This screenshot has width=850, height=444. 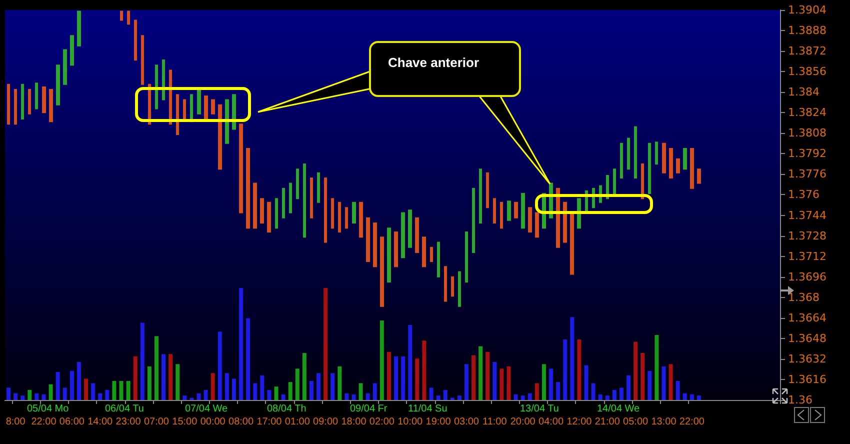 What do you see at coordinates (157, 422) in the screenshot?
I see `x-tick-label: 07:00` at bounding box center [157, 422].